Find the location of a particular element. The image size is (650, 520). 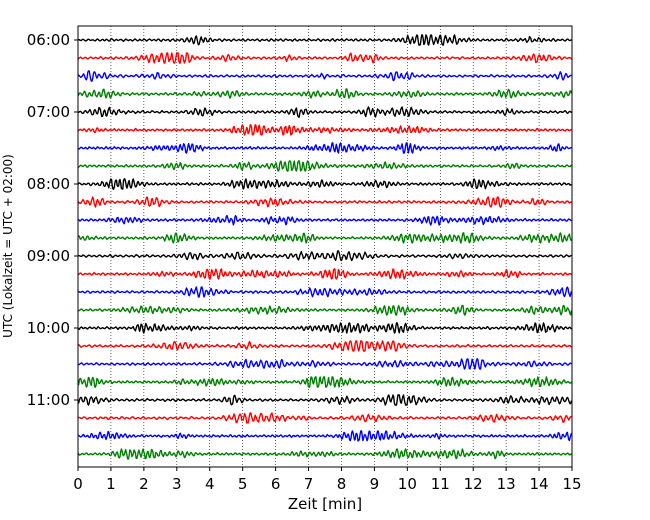

x-axis-ticks: 0 1 2 3 4 5 6 7 8 9 10 11 12 13 14 15 is located at coordinates (327, 480).